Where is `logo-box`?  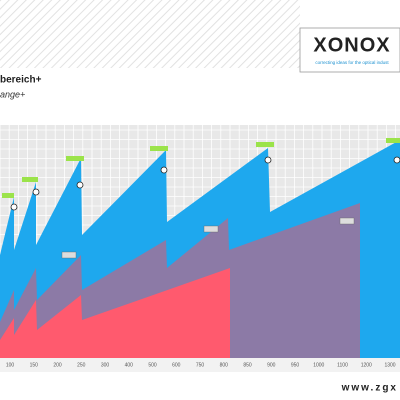
logo-box is located at coordinates (349, 50).